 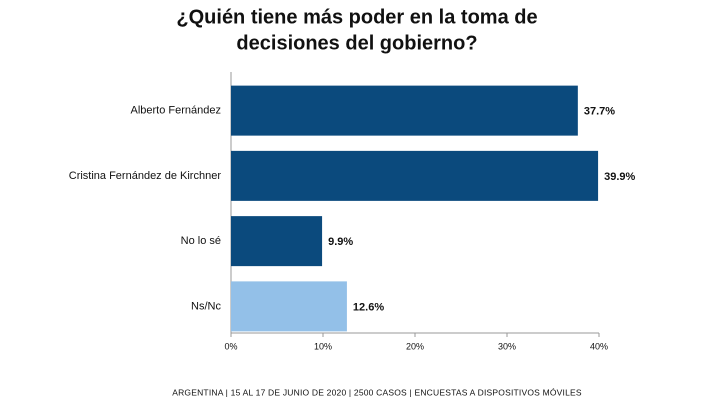 What do you see at coordinates (368, 307) in the screenshot?
I see `value-label: 12.6%` at bounding box center [368, 307].